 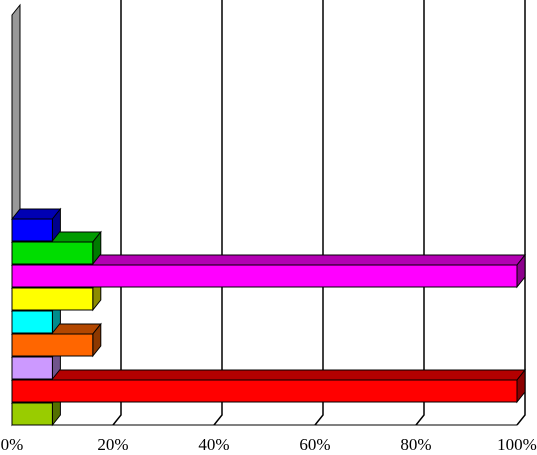 What do you see at coordinates (12, 444) in the screenshot?
I see `x-tick-label: 0%` at bounding box center [12, 444].